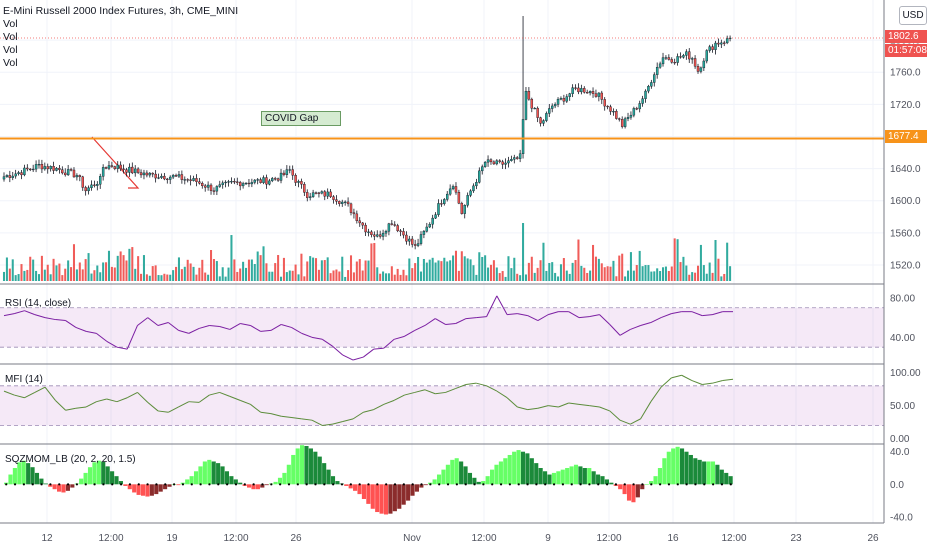 This screenshot has height=550, width=932. What do you see at coordinates (548, 538) in the screenshot?
I see `time-tick-label: 9` at bounding box center [548, 538].